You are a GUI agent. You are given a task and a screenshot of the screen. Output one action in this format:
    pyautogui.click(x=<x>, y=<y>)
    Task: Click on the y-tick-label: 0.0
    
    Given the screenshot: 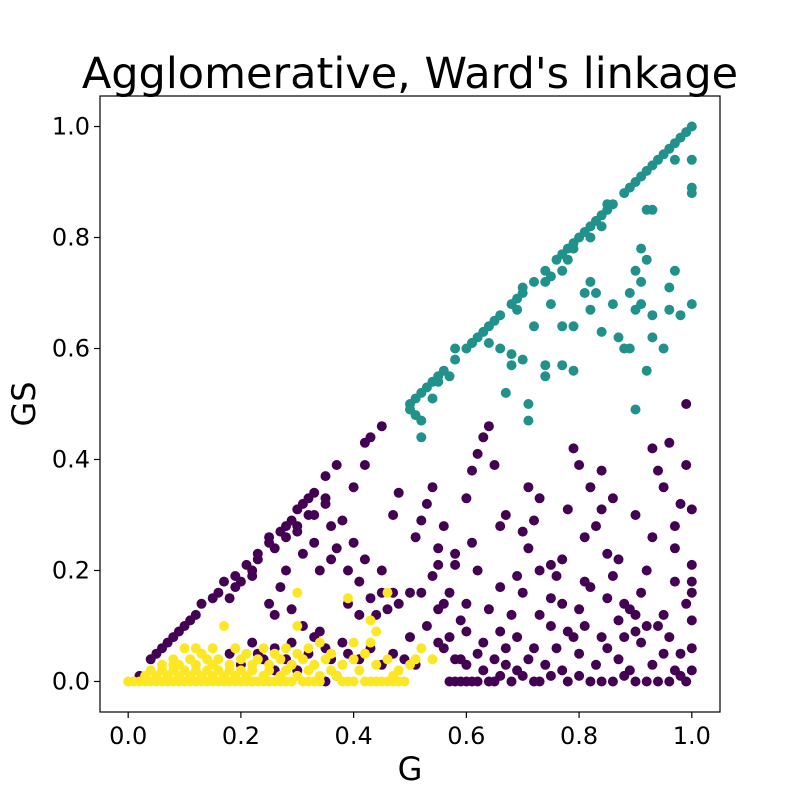 What is the action you would take?
    pyautogui.click(x=71, y=681)
    